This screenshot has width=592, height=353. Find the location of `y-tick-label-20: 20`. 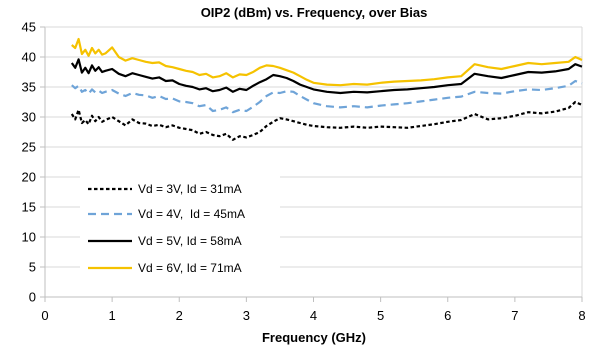

y-tick-label-20: 20 is located at coordinates (29, 177).